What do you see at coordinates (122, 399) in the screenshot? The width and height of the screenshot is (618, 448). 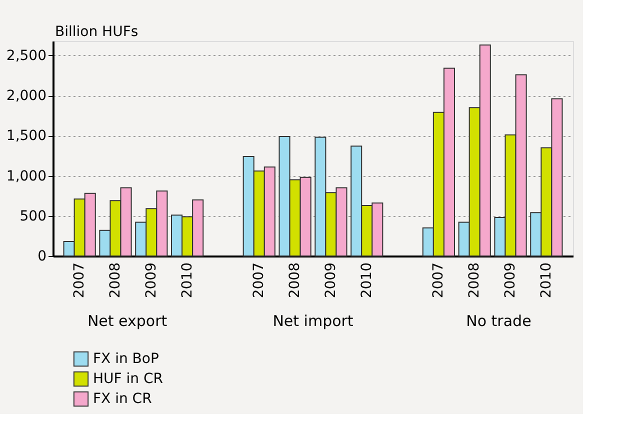 I see `legend-label: FX in CR` at bounding box center [122, 399].